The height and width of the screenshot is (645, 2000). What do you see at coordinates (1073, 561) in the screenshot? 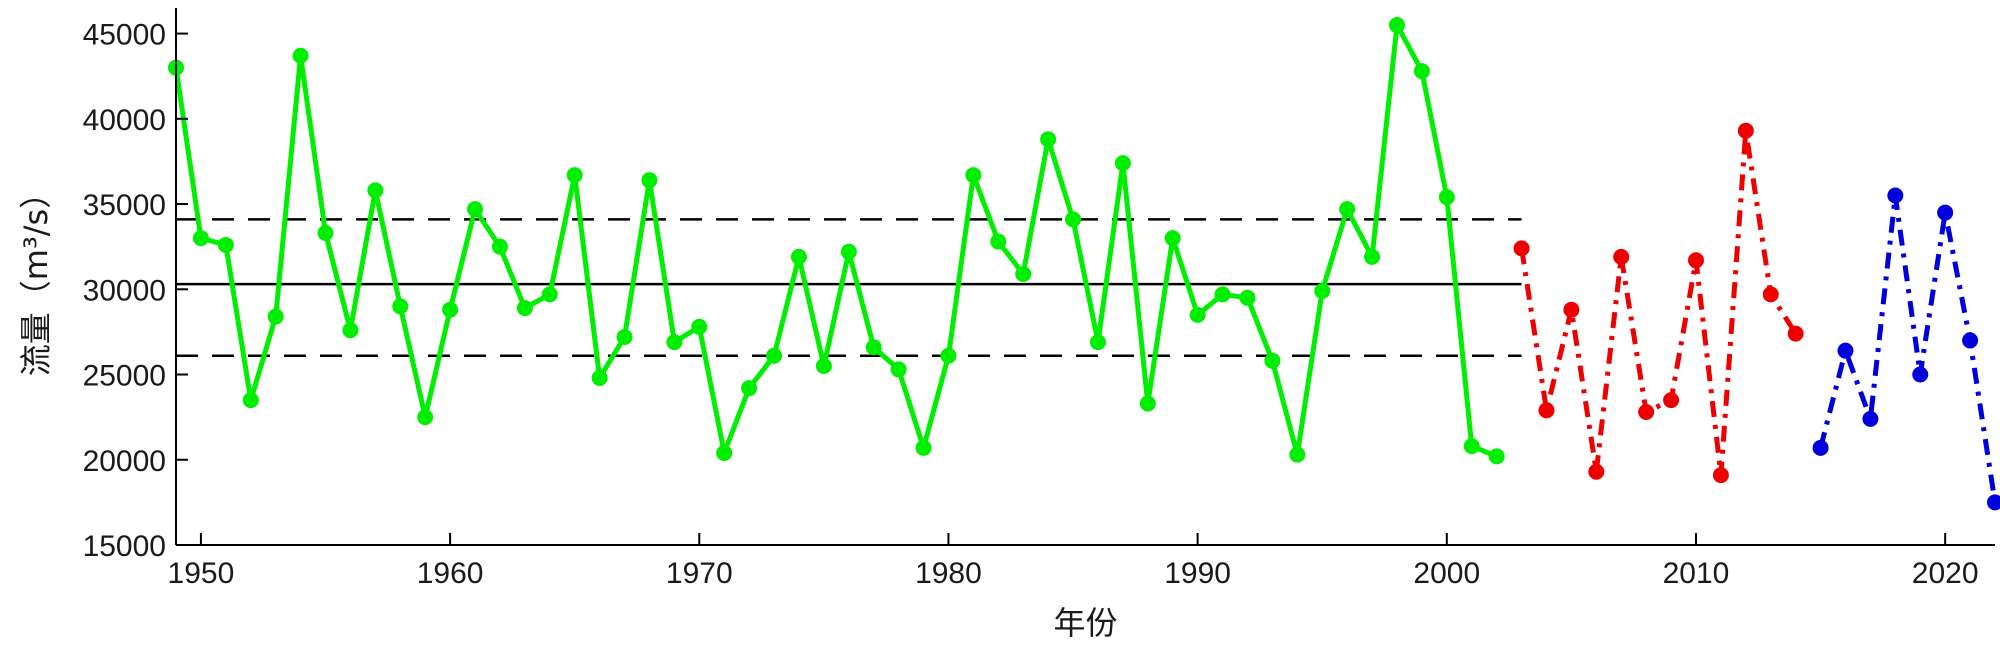
I see `x-ticks: 1950 1960 1970 1980 1990 2000 2010 2020` at bounding box center [1073, 561].